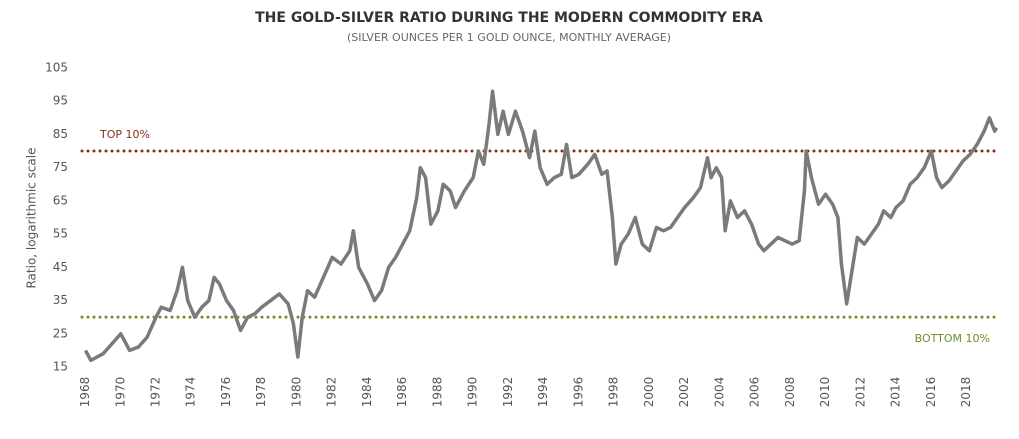  What do you see at coordinates (860, 392) in the screenshot?
I see `x-tick-label: 2012` at bounding box center [860, 392].